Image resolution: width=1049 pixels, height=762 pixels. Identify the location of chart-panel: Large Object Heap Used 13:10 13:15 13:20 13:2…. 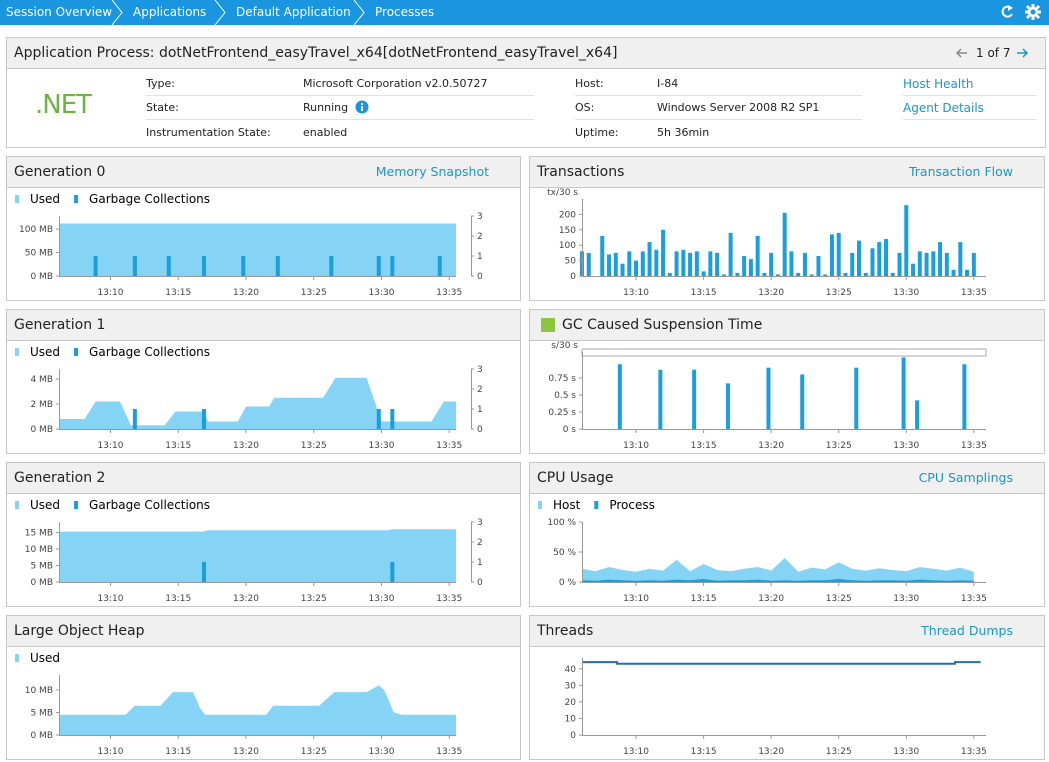
(263, 687).